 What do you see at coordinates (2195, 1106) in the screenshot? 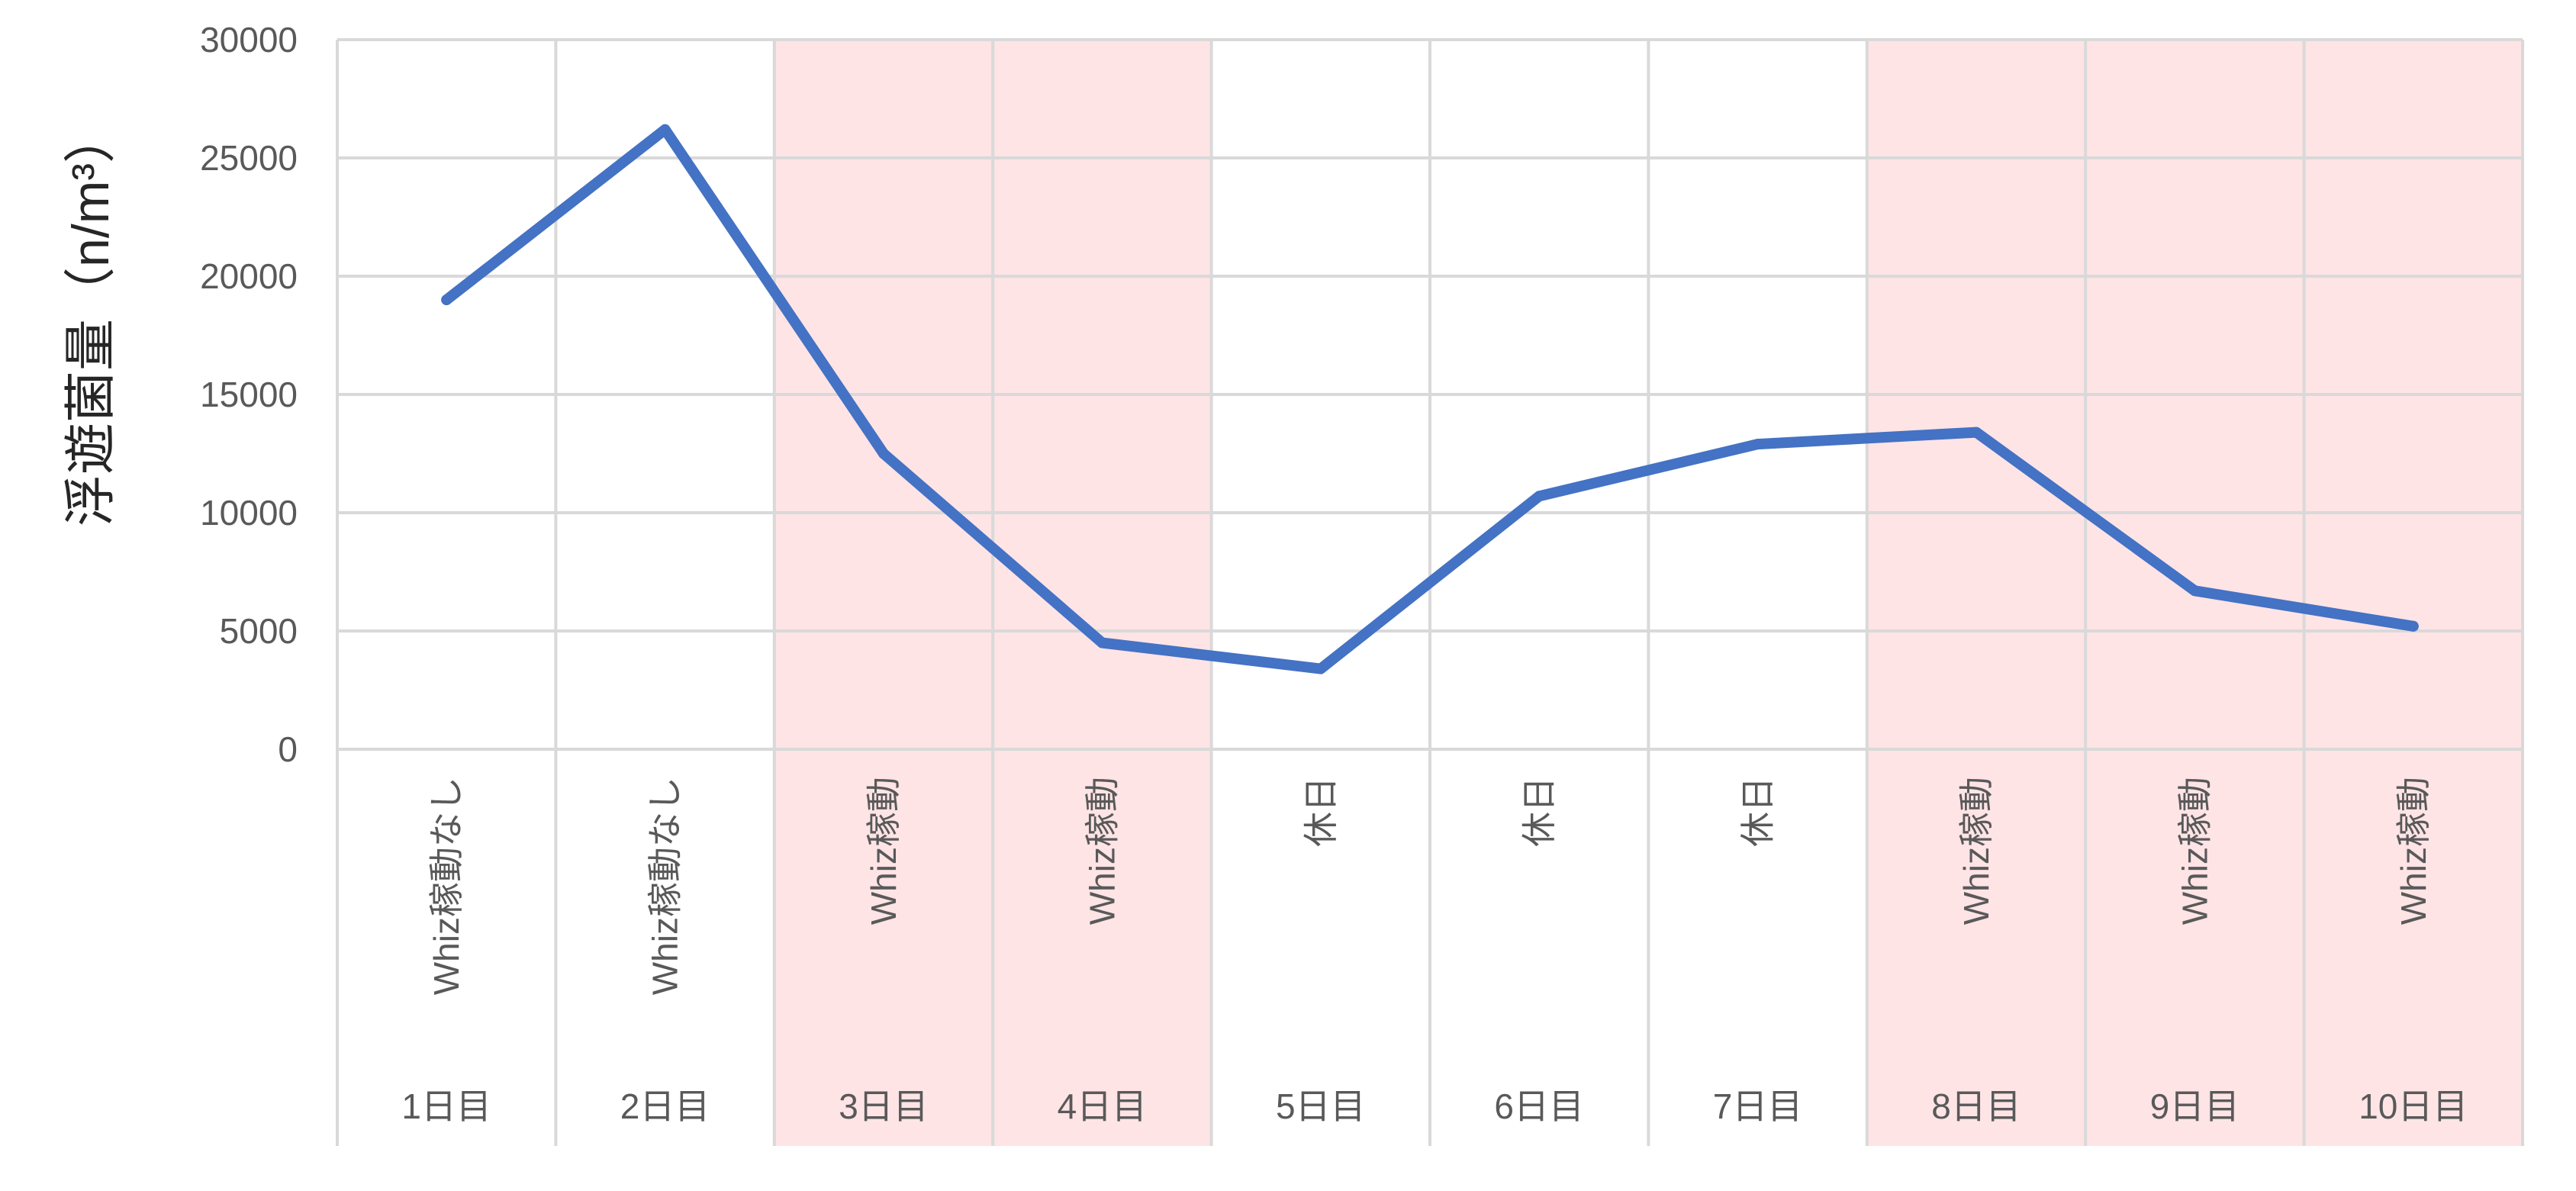
I see `x-category-label: 9日目` at bounding box center [2195, 1106].